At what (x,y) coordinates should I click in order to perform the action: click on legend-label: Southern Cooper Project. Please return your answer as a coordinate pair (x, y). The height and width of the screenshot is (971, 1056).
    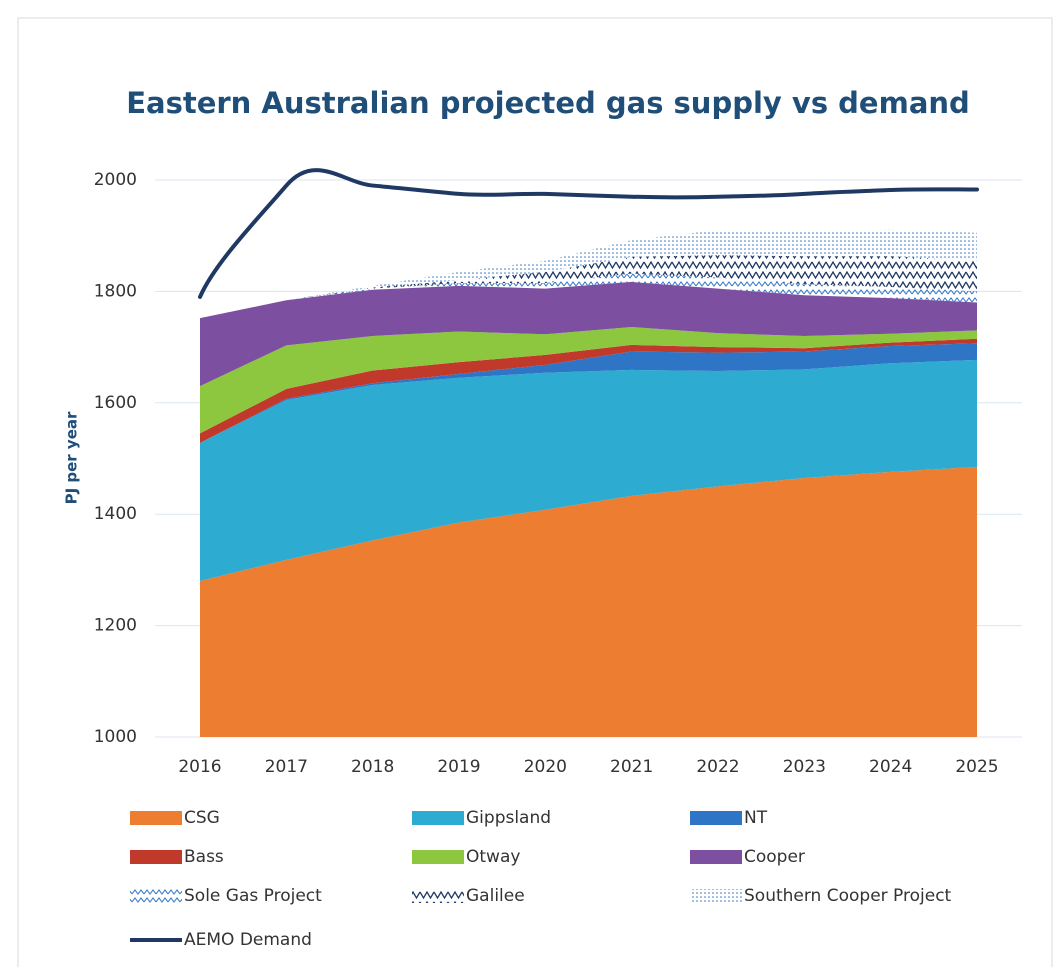
    Looking at the image, I should click on (848, 896).